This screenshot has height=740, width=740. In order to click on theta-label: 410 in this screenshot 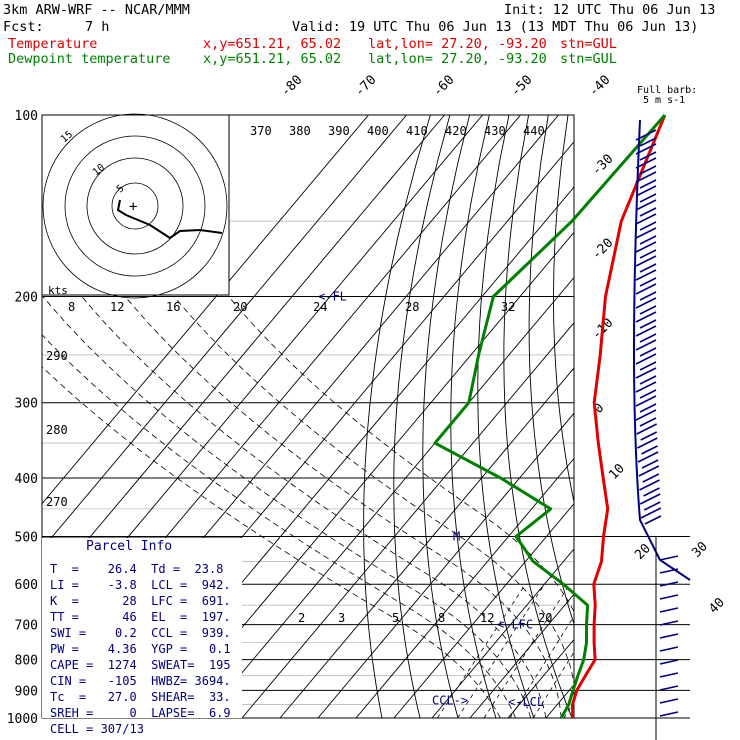, I will do `click(417, 131)`.